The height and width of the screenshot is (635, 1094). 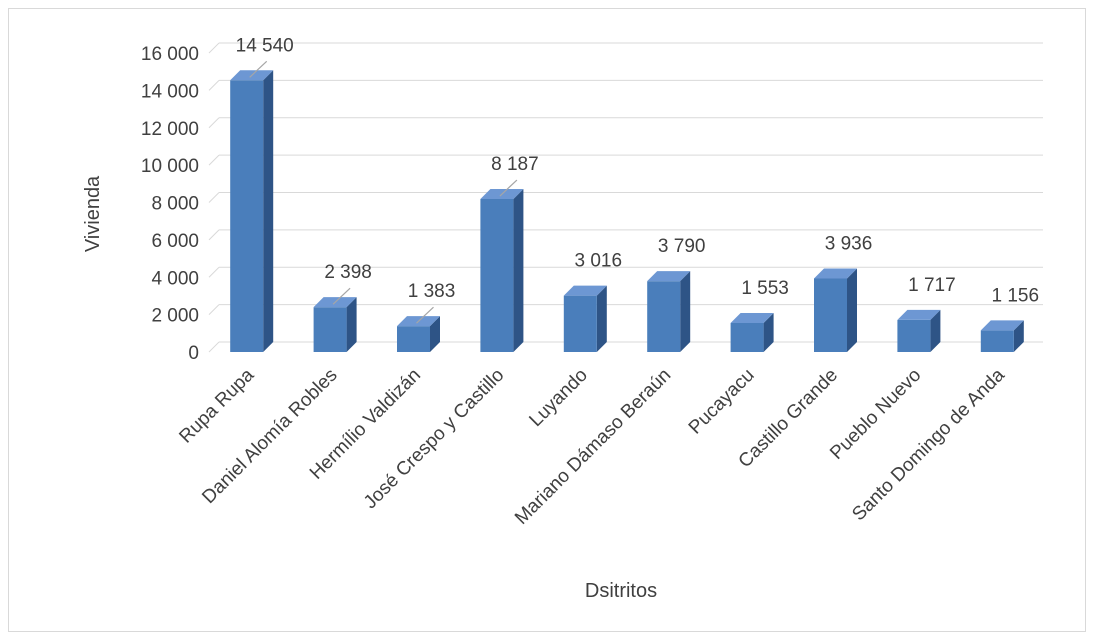 I want to click on leader-lines, so click(x=383, y=192).